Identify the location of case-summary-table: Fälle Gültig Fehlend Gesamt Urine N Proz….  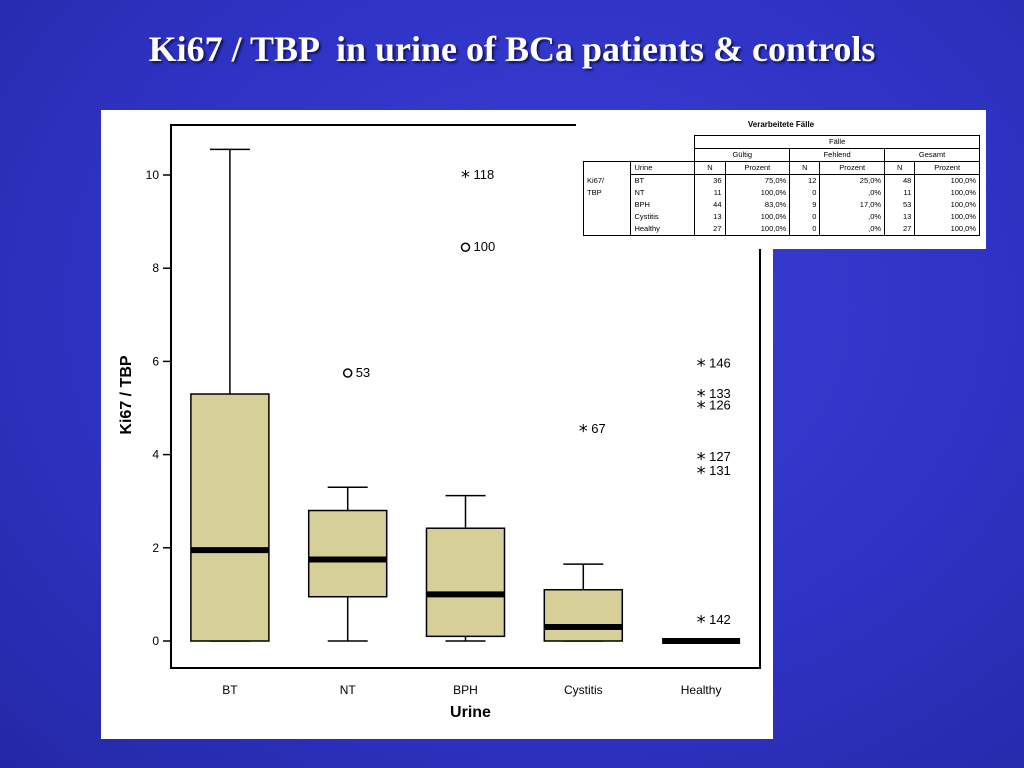
(781, 185).